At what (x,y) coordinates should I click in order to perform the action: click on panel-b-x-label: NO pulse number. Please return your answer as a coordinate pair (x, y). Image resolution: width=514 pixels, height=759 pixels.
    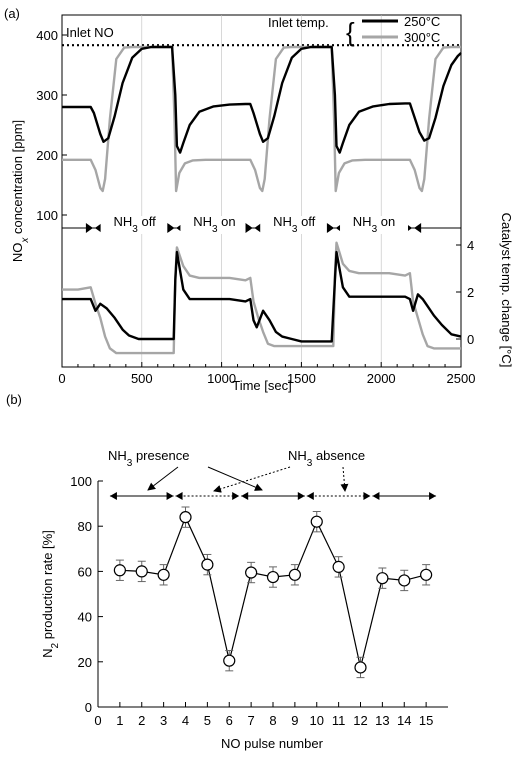
    Looking at the image, I should click on (272, 743).